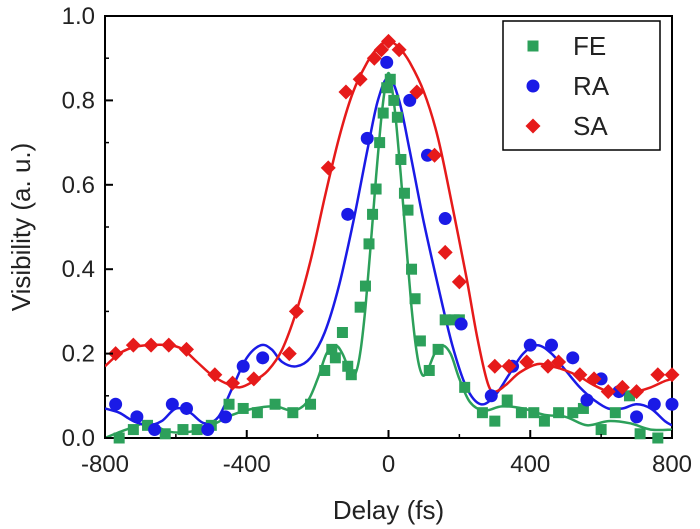  What do you see at coordinates (78, 354) in the screenshot?
I see `y-tick-label: 0.2` at bounding box center [78, 354].